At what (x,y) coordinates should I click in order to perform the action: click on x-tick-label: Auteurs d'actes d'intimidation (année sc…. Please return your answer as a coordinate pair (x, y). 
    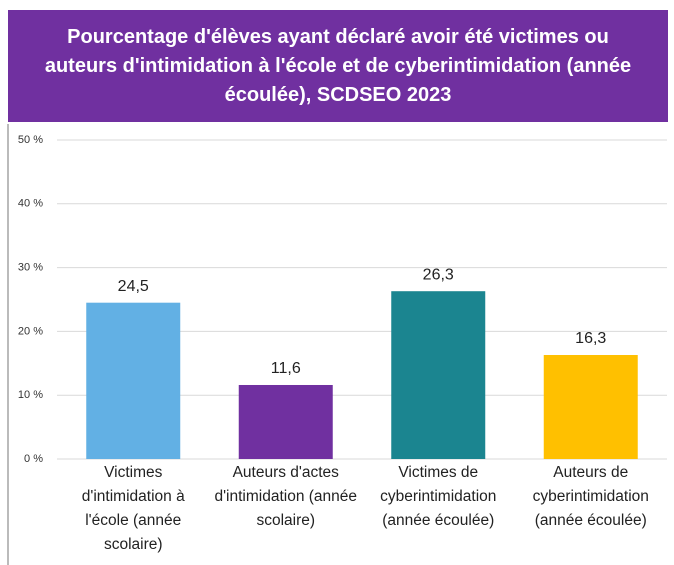
    Looking at the image, I should click on (286, 496).